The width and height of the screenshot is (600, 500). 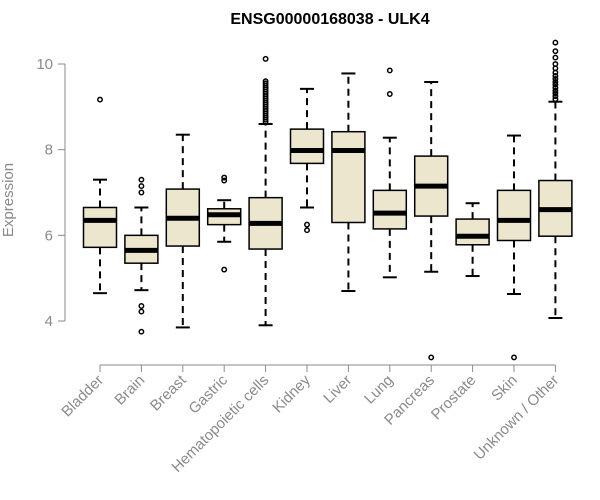 What do you see at coordinates (82, 396) in the screenshot?
I see `x-tick-label: Bladder` at bounding box center [82, 396].